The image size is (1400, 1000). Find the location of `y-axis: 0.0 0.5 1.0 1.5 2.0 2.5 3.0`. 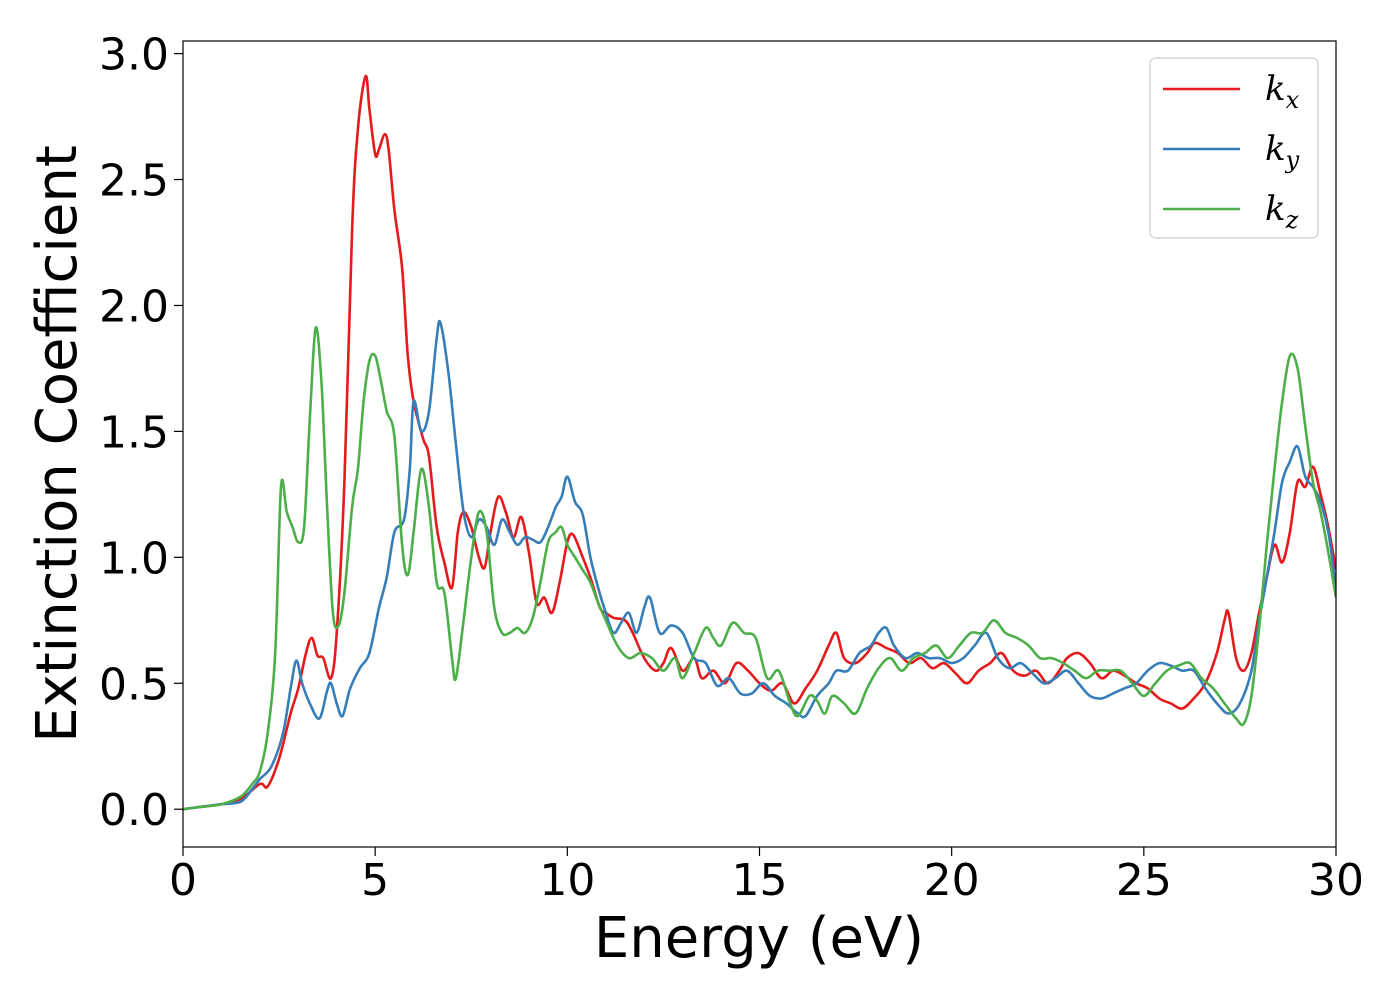

y-axis: 0.0 0.5 1.0 1.5 2.0 2.5 3.0 is located at coordinates (141, 433).